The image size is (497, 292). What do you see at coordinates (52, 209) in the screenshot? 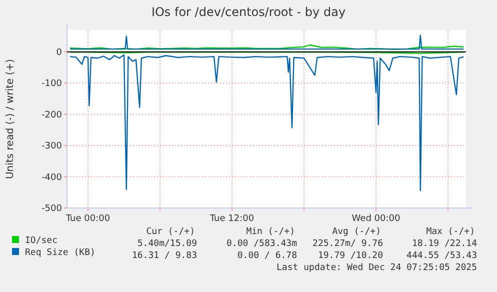
I see `y-tick-label: -500` at bounding box center [52, 209].